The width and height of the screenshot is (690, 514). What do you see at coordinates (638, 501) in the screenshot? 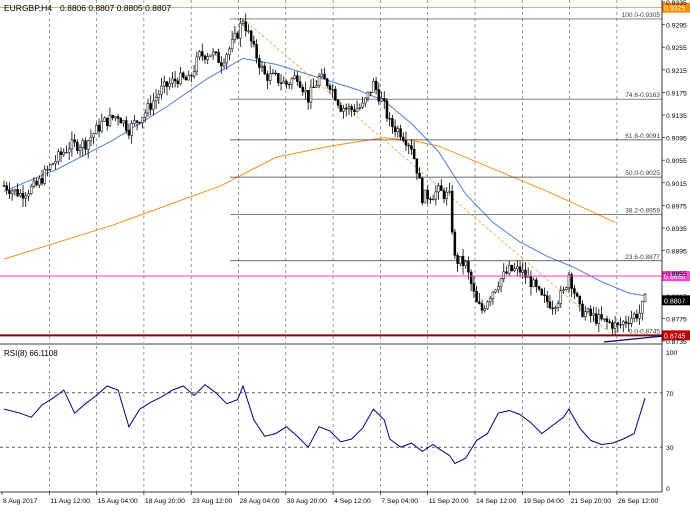
I see `x-tick-label: 26 Sep 12:00` at bounding box center [638, 501].